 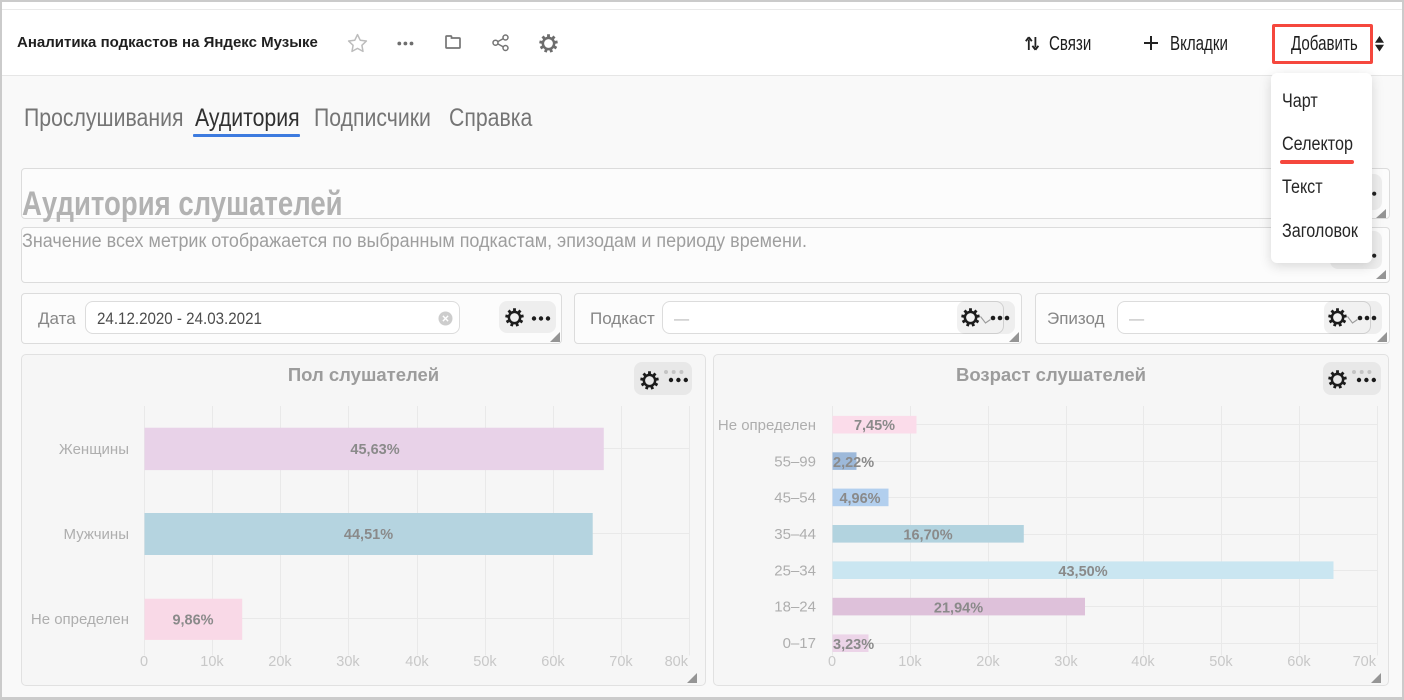 What do you see at coordinates (795, 571) in the screenshot?
I see `svg-text: 25–34` at bounding box center [795, 571].